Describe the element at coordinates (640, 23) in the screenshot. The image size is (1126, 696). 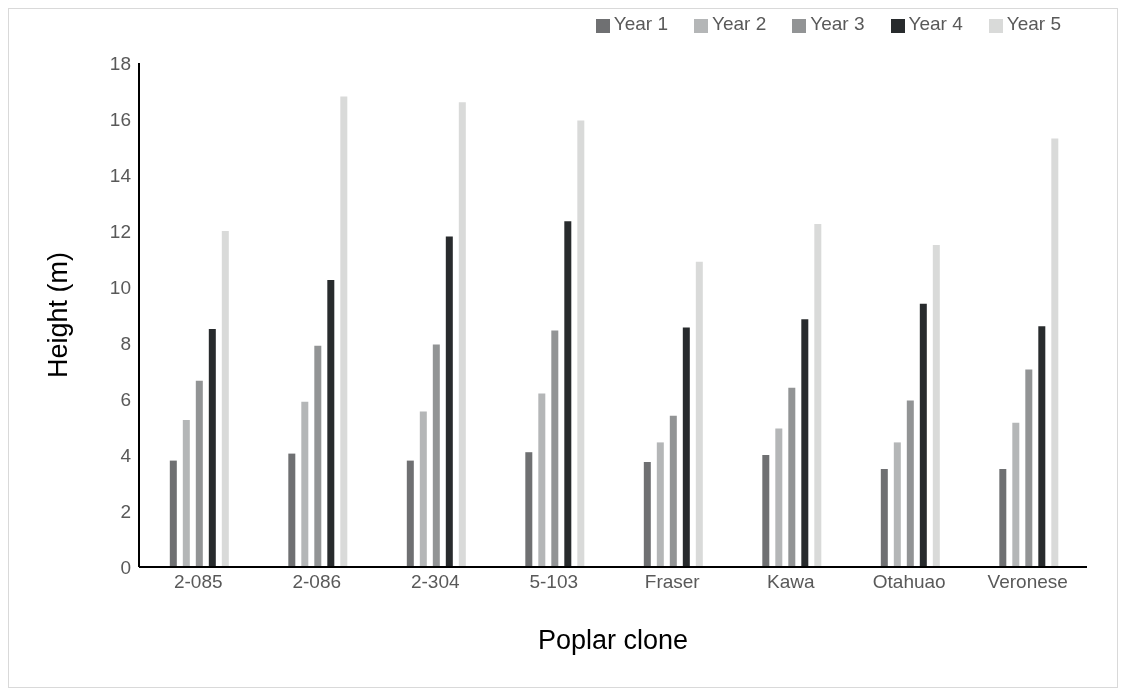
I see `legend-label: Year 1` at that location.